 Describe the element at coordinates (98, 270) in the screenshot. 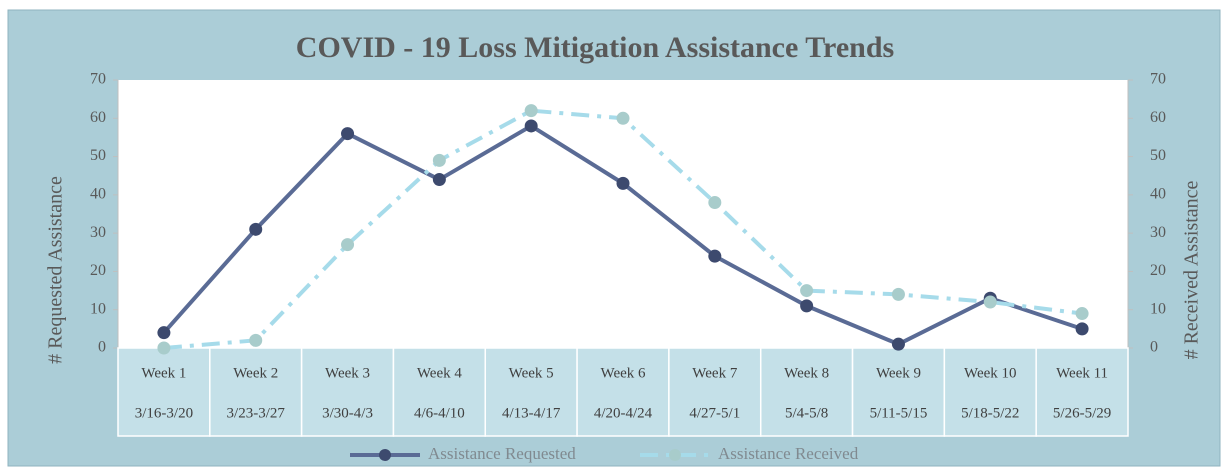

I see `y-tick-label: 20` at that location.